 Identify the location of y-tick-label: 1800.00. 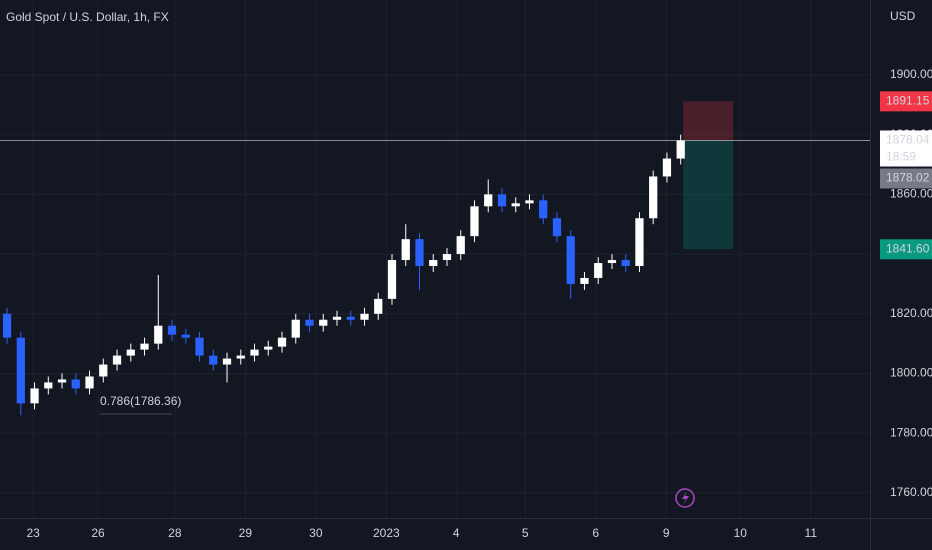
(911, 373).